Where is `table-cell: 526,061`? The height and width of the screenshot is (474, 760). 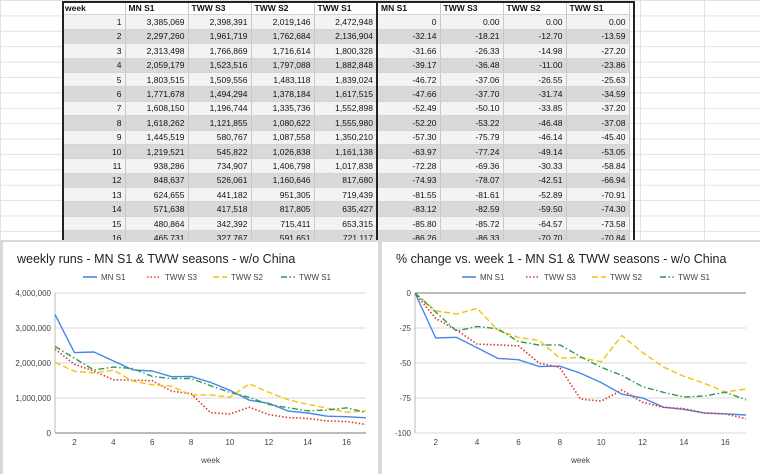 table-cell: 526,061 is located at coordinates (220, 181).